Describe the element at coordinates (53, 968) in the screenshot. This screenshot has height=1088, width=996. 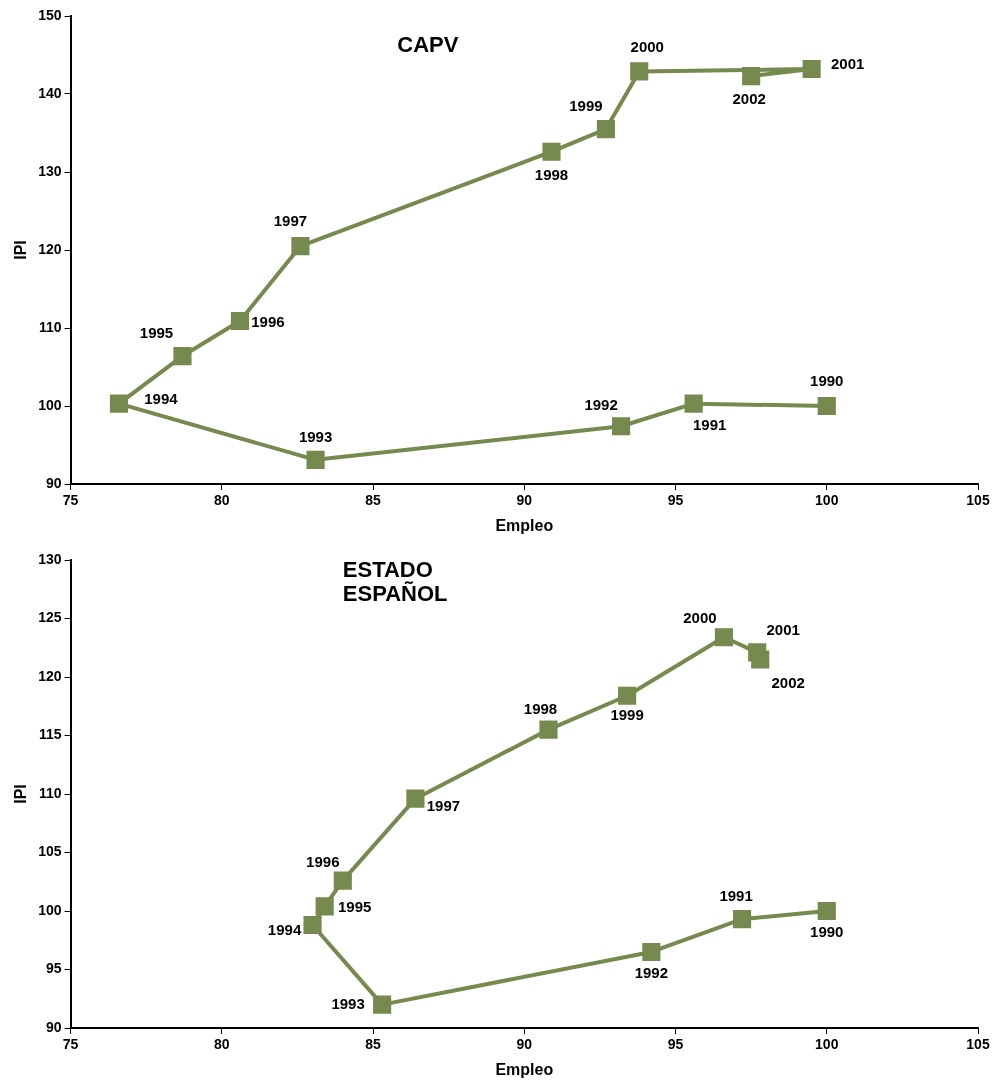
I see `y-tick-label: 95` at that location.